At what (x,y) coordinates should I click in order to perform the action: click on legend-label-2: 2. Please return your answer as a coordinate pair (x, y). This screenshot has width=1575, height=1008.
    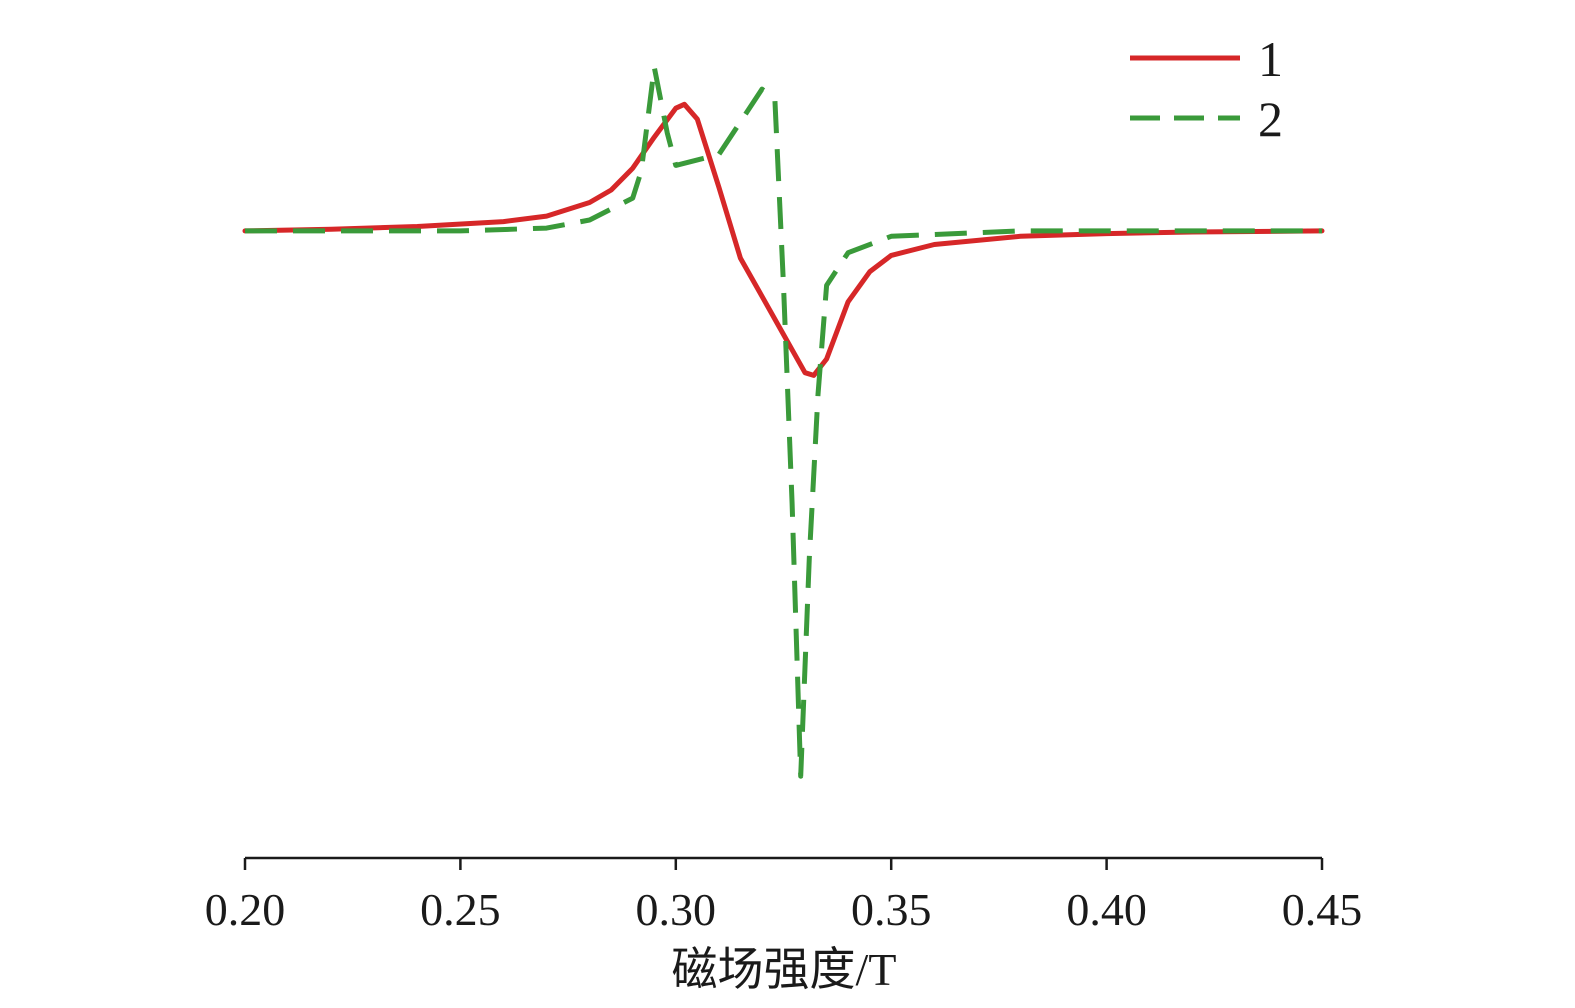
    Looking at the image, I should click on (1270, 119).